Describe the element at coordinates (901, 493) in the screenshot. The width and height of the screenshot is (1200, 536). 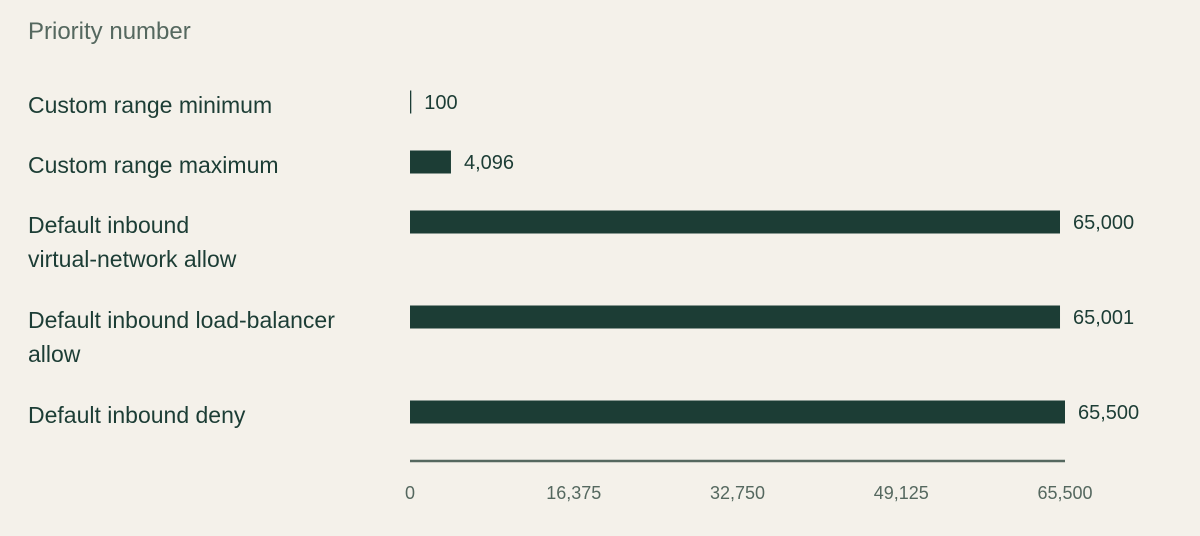
I see `x-tick-label: 49,125` at that location.